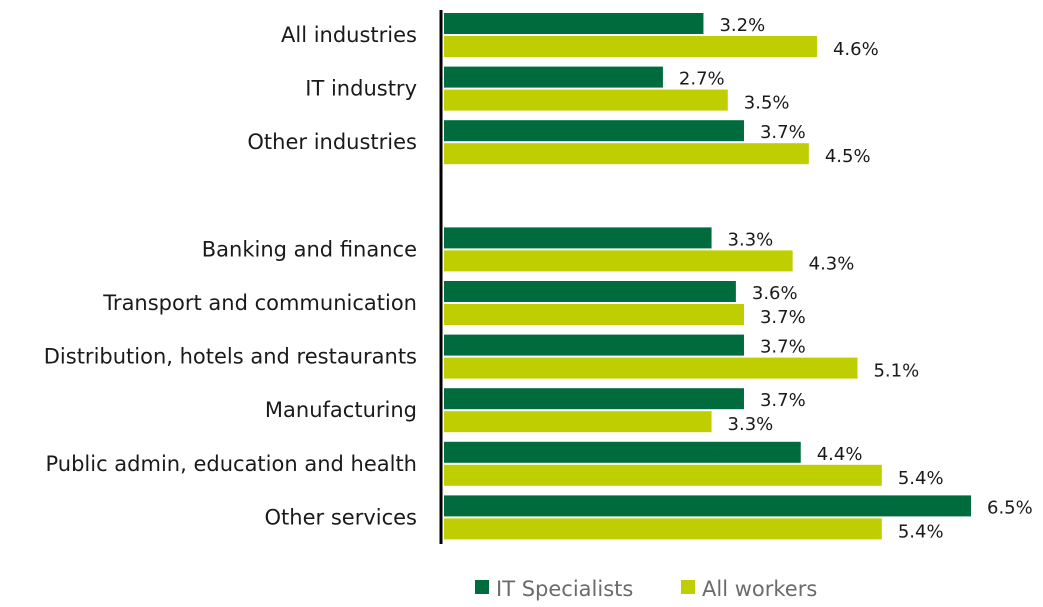  I want to click on category-label-distribution-hotels-and-restaurants: Distribution, hotels and restaurants, so click(230, 357).